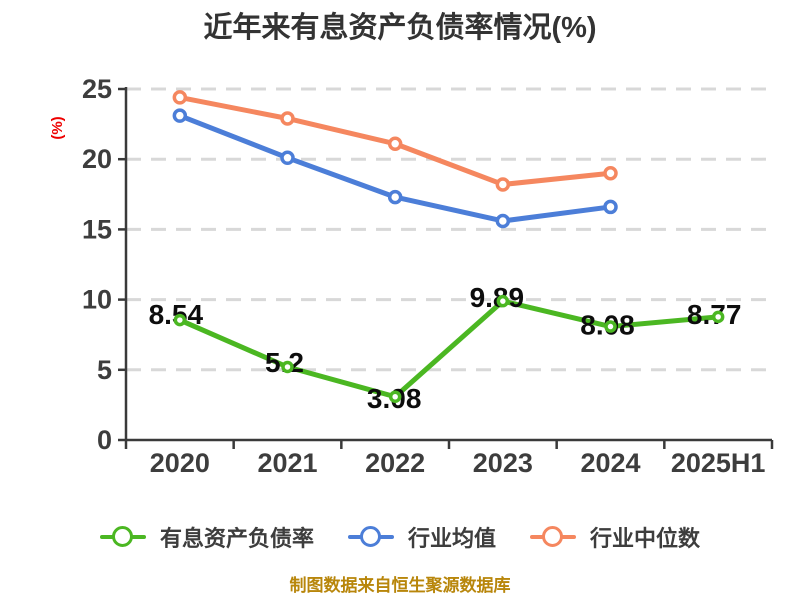 This screenshot has height=600, width=800. I want to click on legend-item-interest-bearing-debt-ratio: 有息资产负债率, so click(206, 537).